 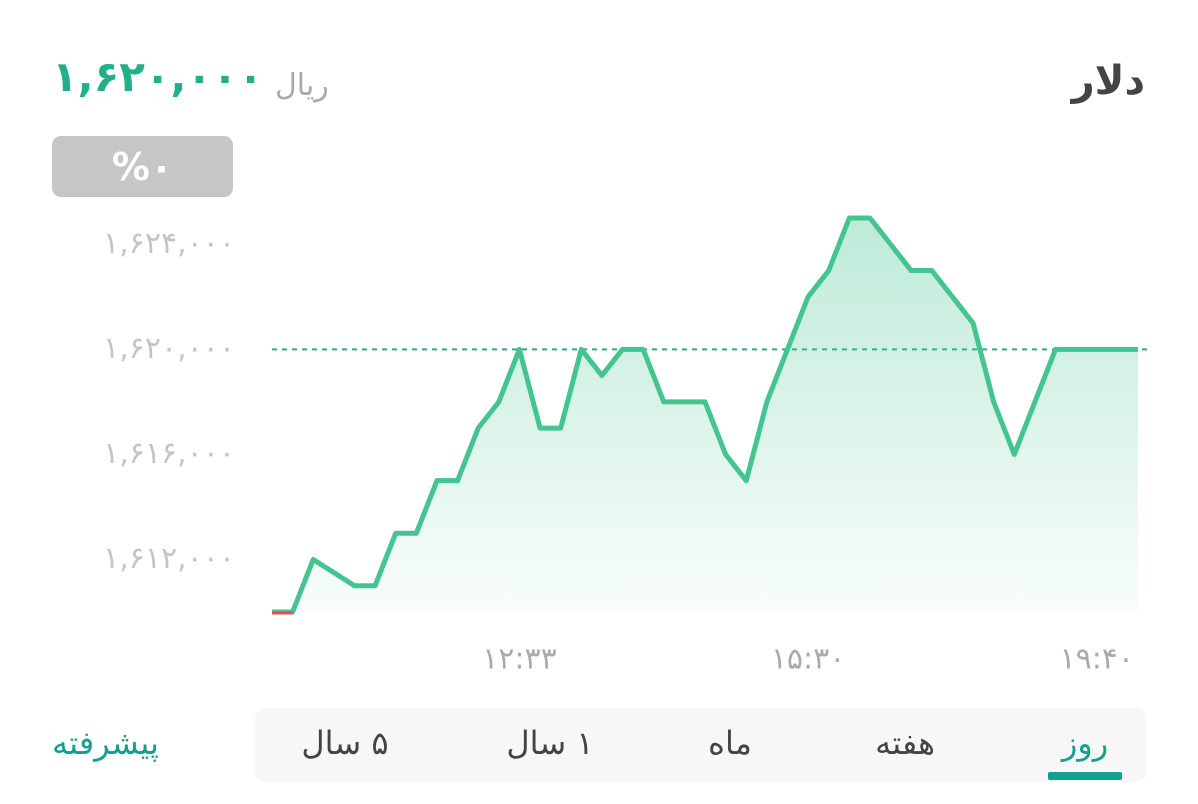 I want to click on y-tick-label: ۱,۶۱۶,۰۰۰, so click(x=169, y=453).